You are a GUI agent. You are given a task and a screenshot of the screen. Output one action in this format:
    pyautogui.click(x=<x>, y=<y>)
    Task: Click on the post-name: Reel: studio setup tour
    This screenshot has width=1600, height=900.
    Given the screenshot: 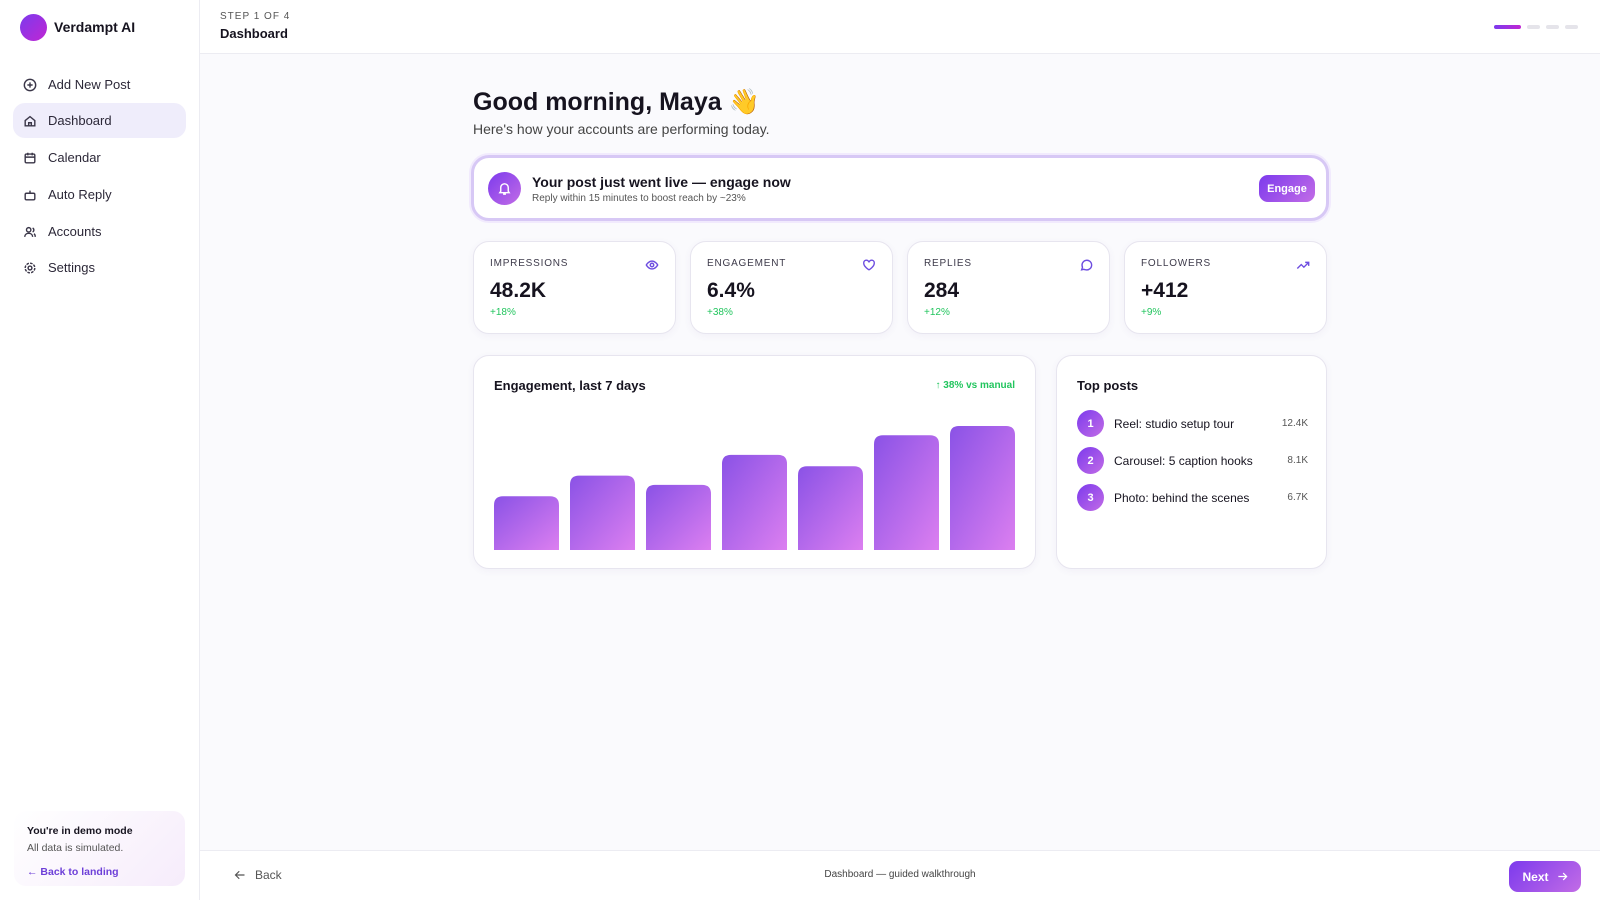 What is the action you would take?
    pyautogui.click(x=1174, y=423)
    